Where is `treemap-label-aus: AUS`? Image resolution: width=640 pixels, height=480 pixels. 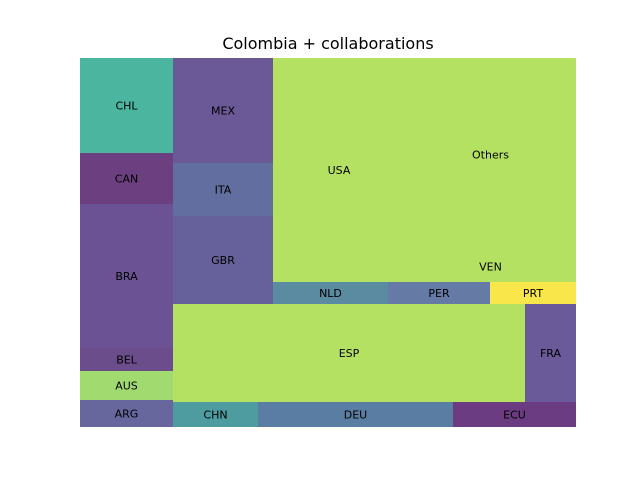
treemap-label-aus: AUS is located at coordinates (126, 386).